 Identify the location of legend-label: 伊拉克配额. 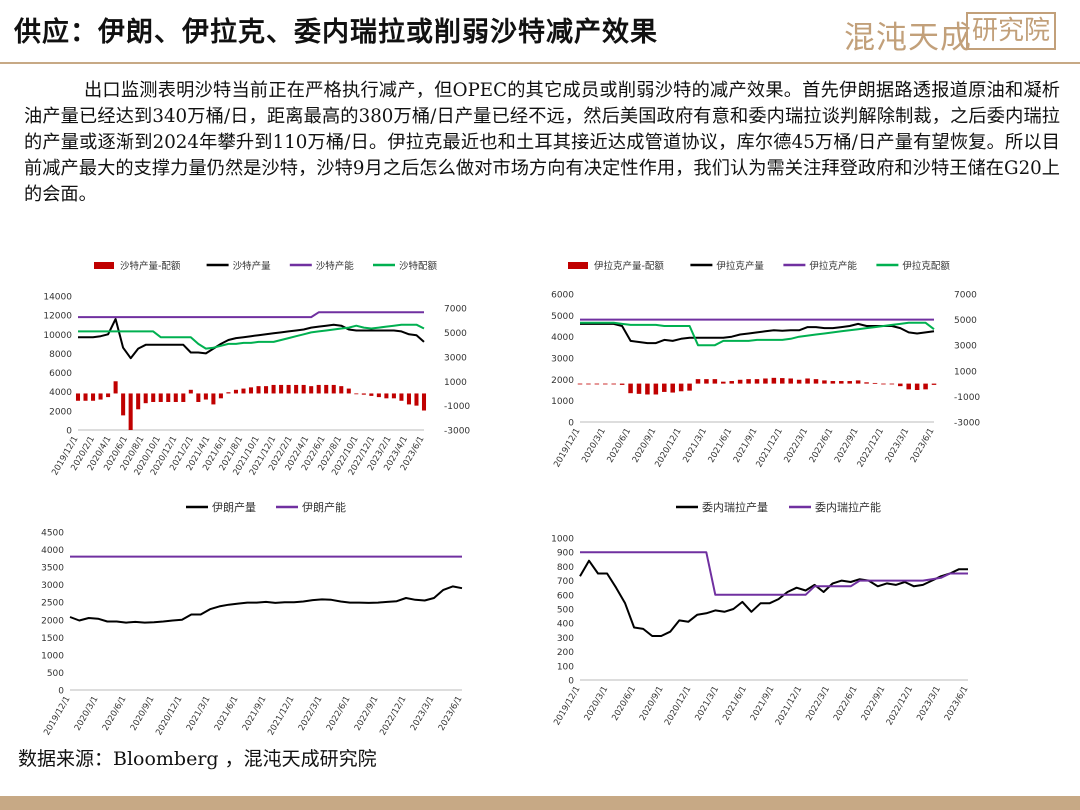
(926, 266).